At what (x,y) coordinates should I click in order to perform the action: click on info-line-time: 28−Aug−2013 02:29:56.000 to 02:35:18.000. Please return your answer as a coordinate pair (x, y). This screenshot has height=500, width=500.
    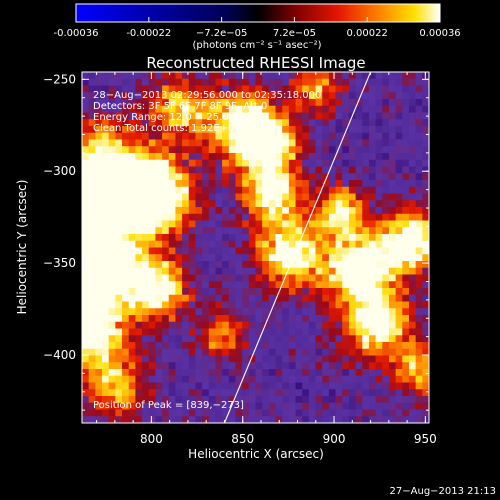
    Looking at the image, I should click on (207, 95).